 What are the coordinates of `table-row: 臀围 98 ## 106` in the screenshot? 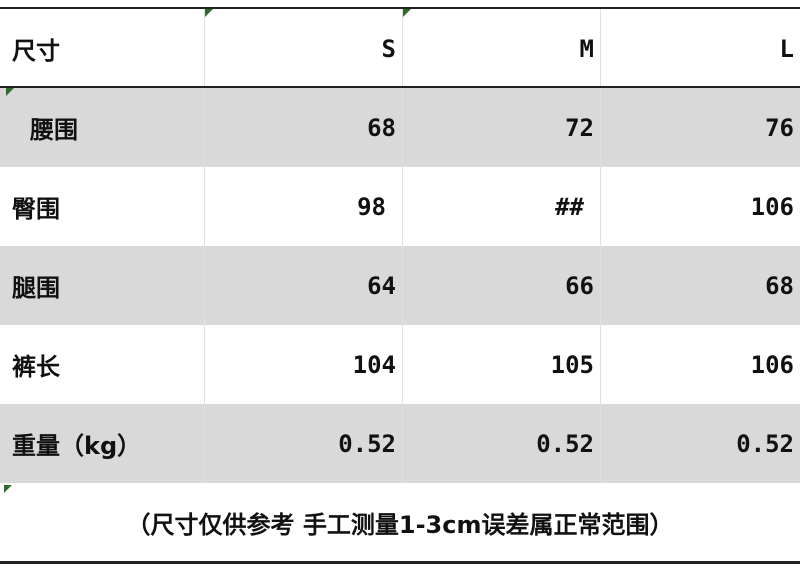 It's located at (400, 206).